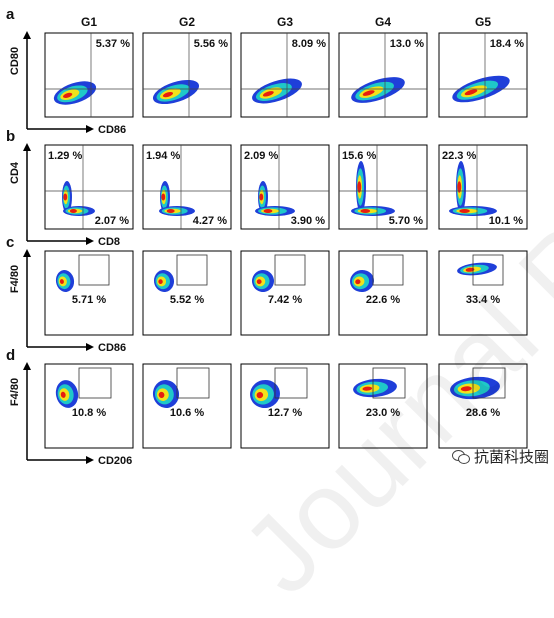 The width and height of the screenshot is (554, 618). I want to click on row-letter-c: c, so click(10, 242).